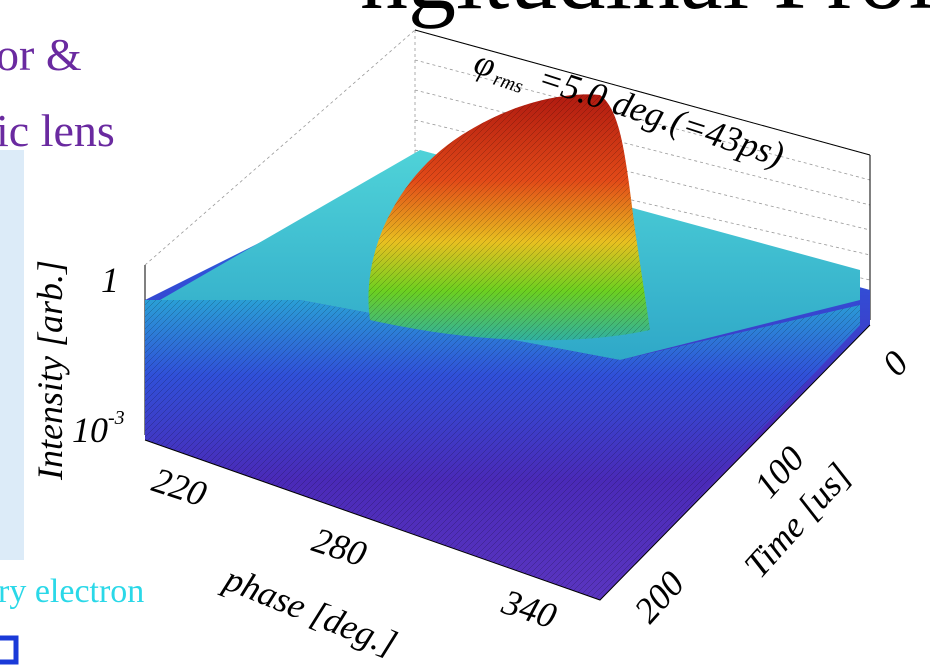  What do you see at coordinates (116, 418) in the screenshot?
I see `z-tick-exp: -3` at bounding box center [116, 418].